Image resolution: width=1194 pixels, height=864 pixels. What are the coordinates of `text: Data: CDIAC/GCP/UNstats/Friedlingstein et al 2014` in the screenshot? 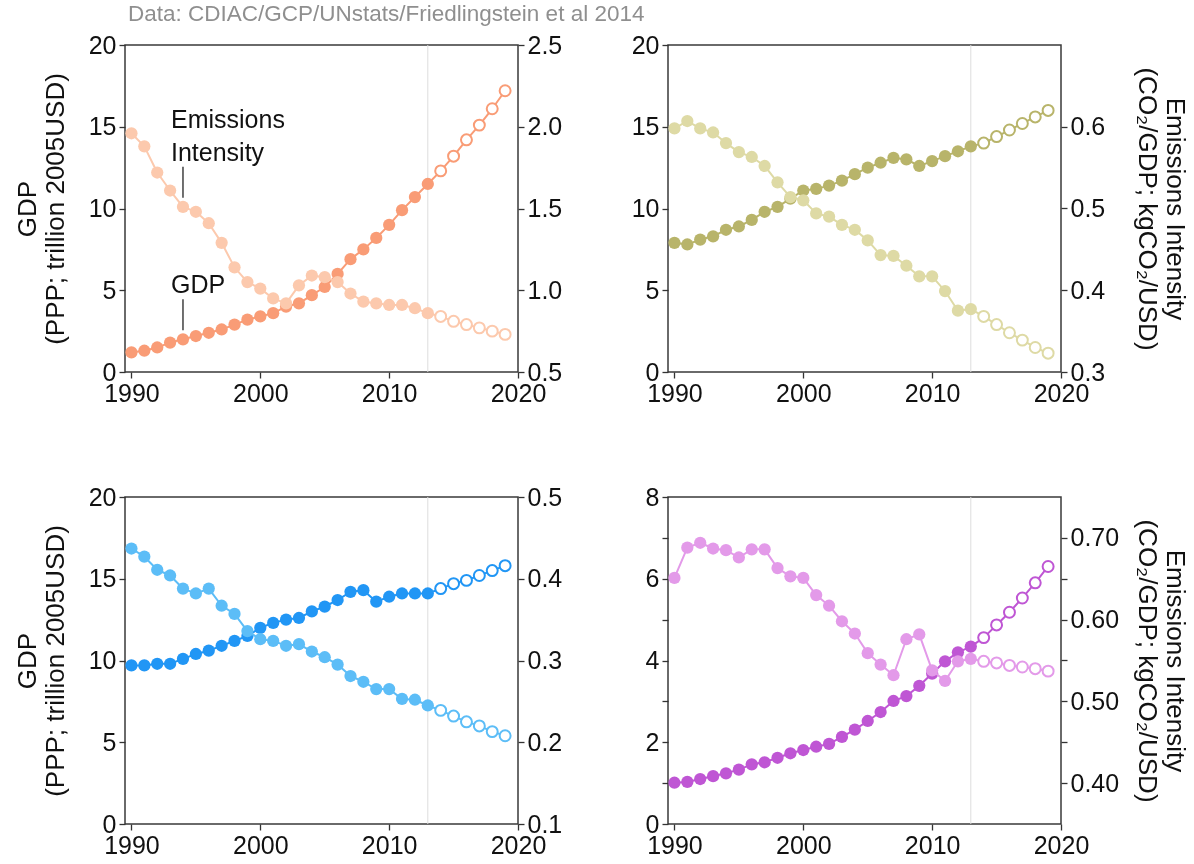 It's located at (386, 14).